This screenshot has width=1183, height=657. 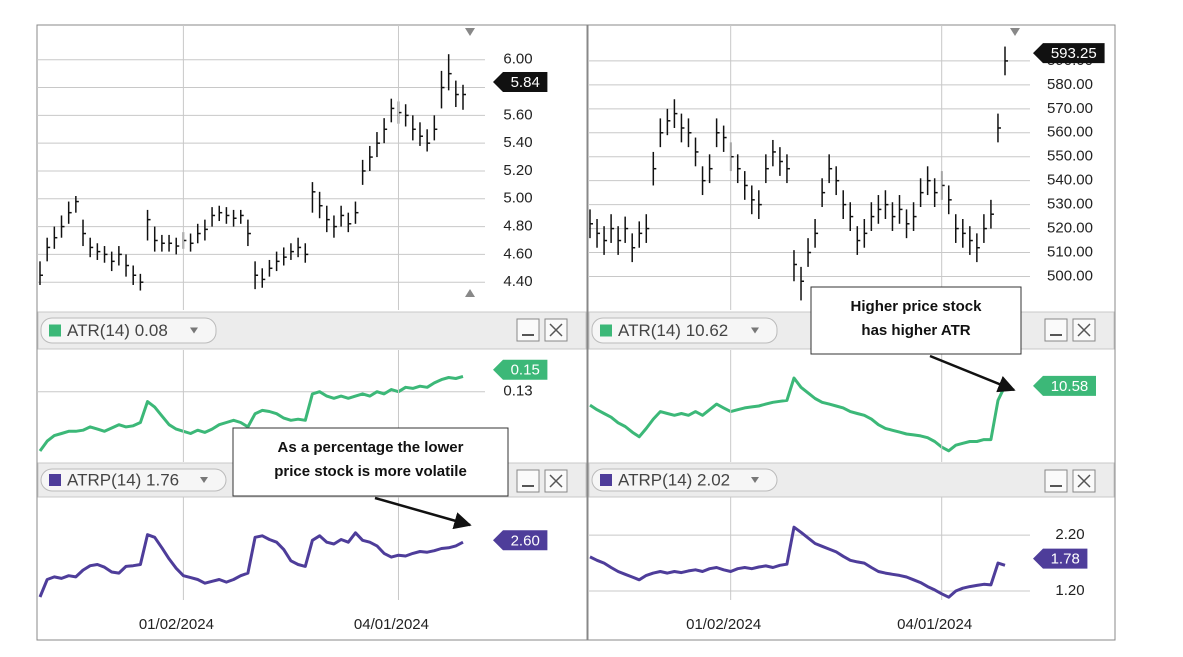 What do you see at coordinates (371, 447) in the screenshot?
I see `annotation-text: As a percentage the lower` at bounding box center [371, 447].